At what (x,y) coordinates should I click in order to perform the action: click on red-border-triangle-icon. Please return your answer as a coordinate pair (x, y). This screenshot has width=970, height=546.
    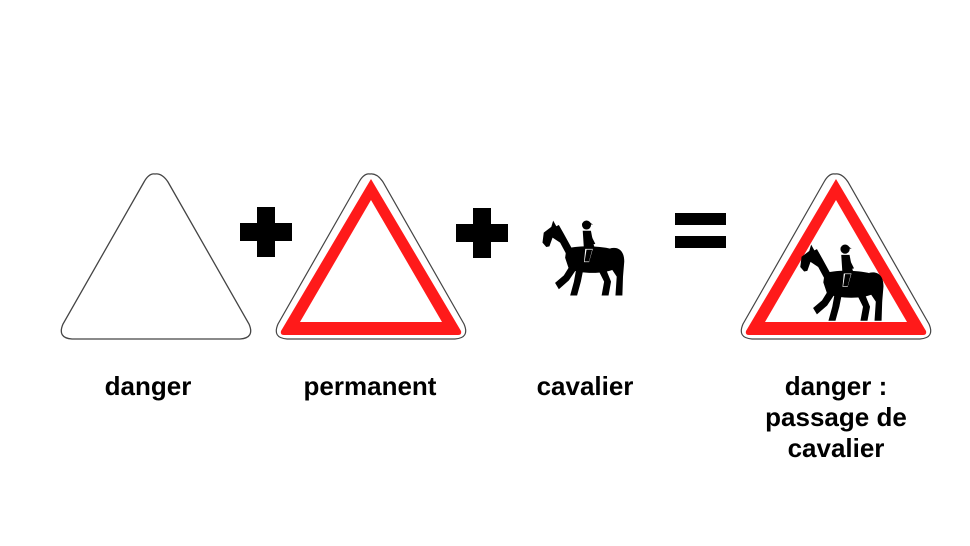
    Looking at the image, I should click on (371, 257).